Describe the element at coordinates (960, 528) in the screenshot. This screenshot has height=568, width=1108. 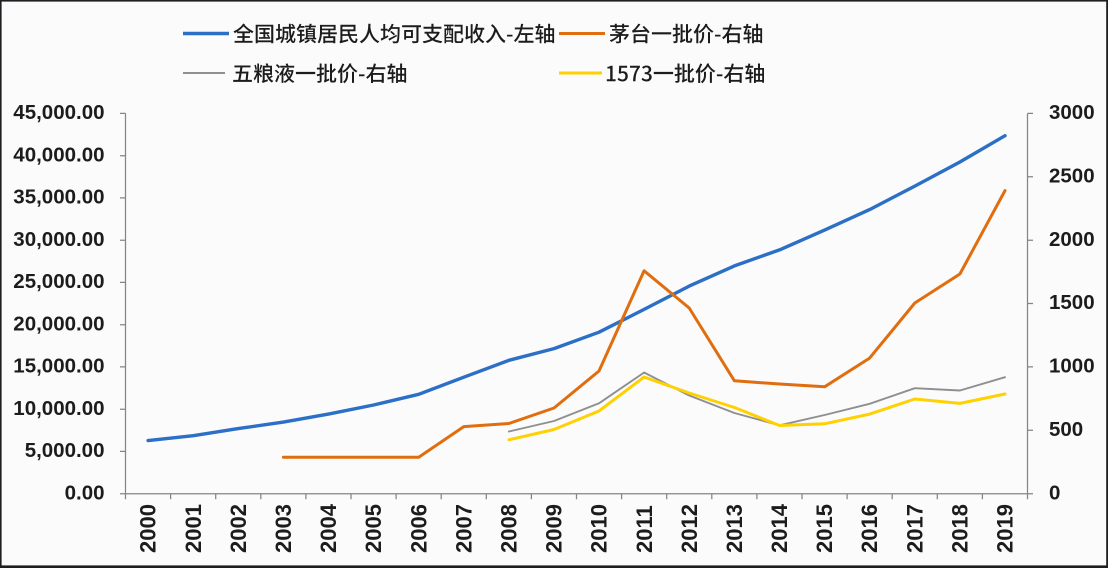
I see `svg-text: 2018` at that location.